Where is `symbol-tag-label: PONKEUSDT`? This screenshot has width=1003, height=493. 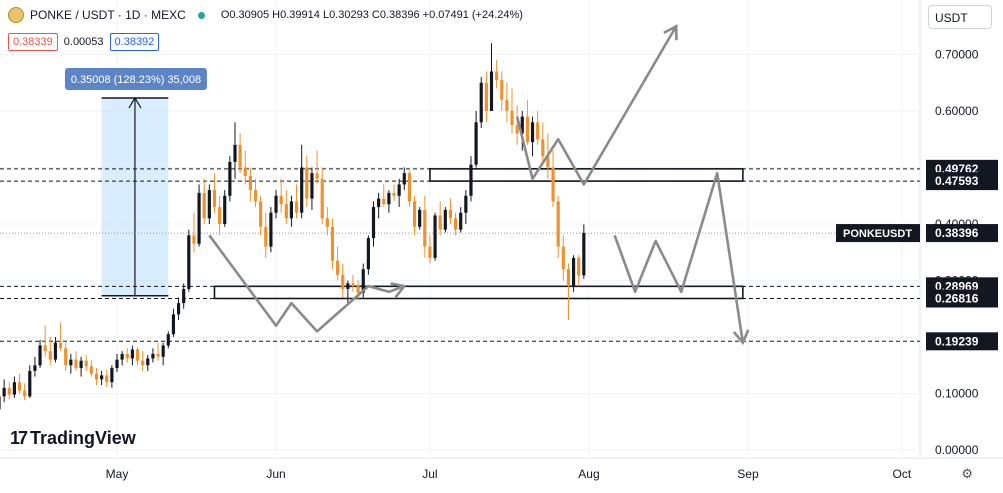
symbol-tag-label: PONKEUSDT is located at coordinates (877, 234).